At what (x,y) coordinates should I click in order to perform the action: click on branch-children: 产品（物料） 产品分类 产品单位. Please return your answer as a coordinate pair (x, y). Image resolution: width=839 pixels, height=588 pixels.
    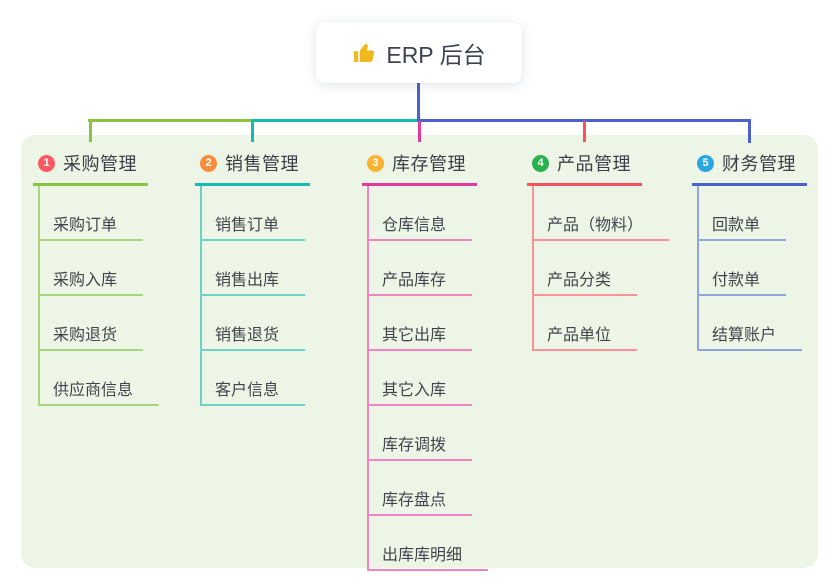
    Looking at the image, I should click on (601, 268).